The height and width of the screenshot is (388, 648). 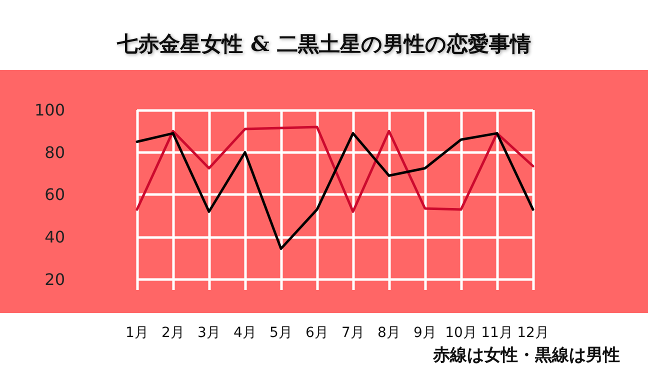 What do you see at coordinates (137, 333) in the screenshot?
I see `x-tick-label: 1月` at bounding box center [137, 333].